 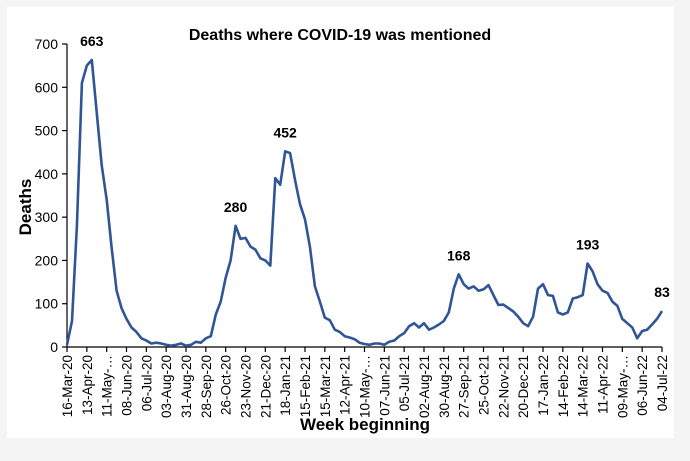 I want to click on peak-label: 168, so click(x=459, y=255).